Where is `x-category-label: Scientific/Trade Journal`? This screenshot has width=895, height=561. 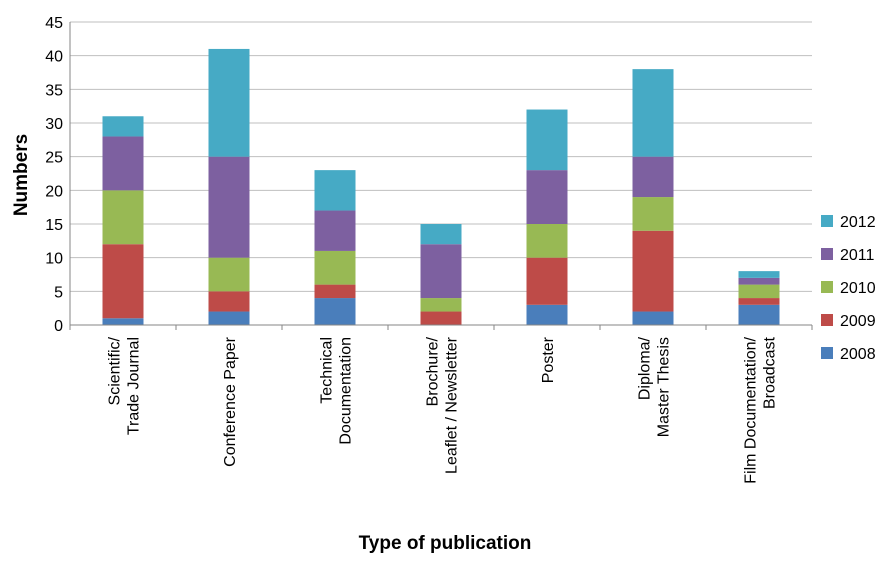 x-category-label: Scientific/Trade Journal is located at coordinates (125, 385).